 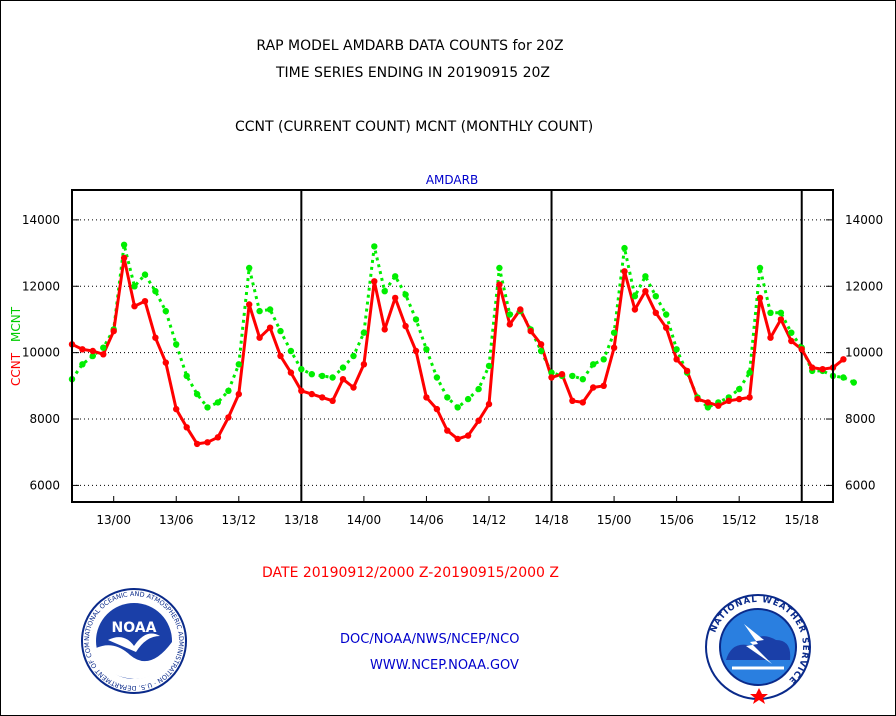 I want to click on y-tick-label-left: 14000, so click(x=41, y=220).